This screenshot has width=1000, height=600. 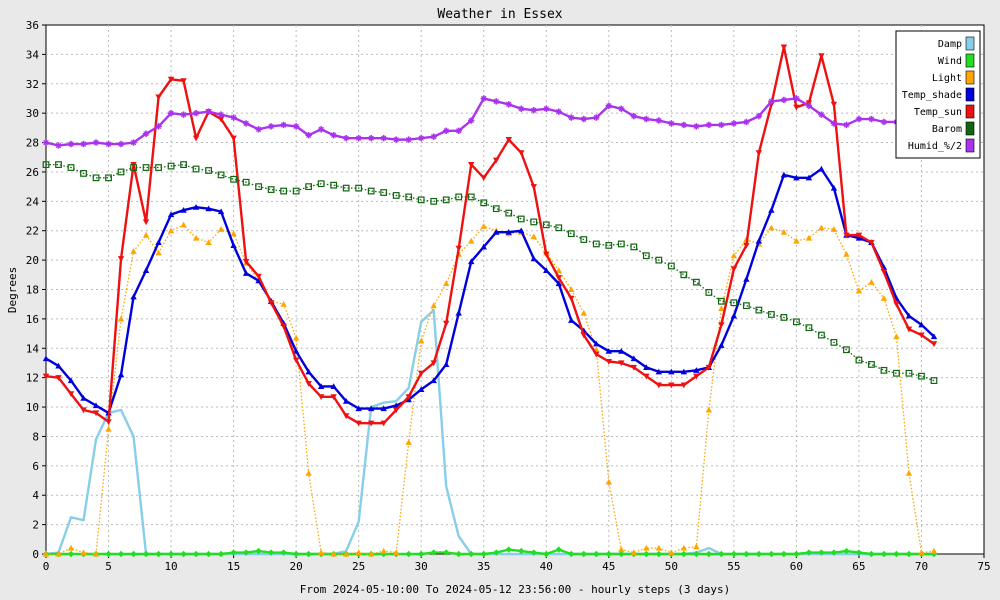 I want to click on y-tick-label: 10, so click(x=32, y=407).